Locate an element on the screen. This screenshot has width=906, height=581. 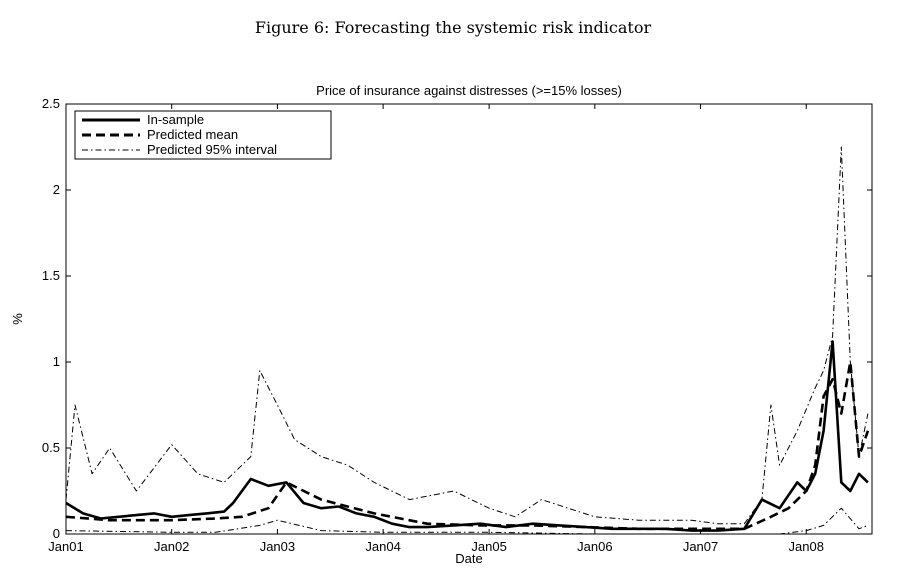
x-tick-label: Jan05 is located at coordinates (488, 546).